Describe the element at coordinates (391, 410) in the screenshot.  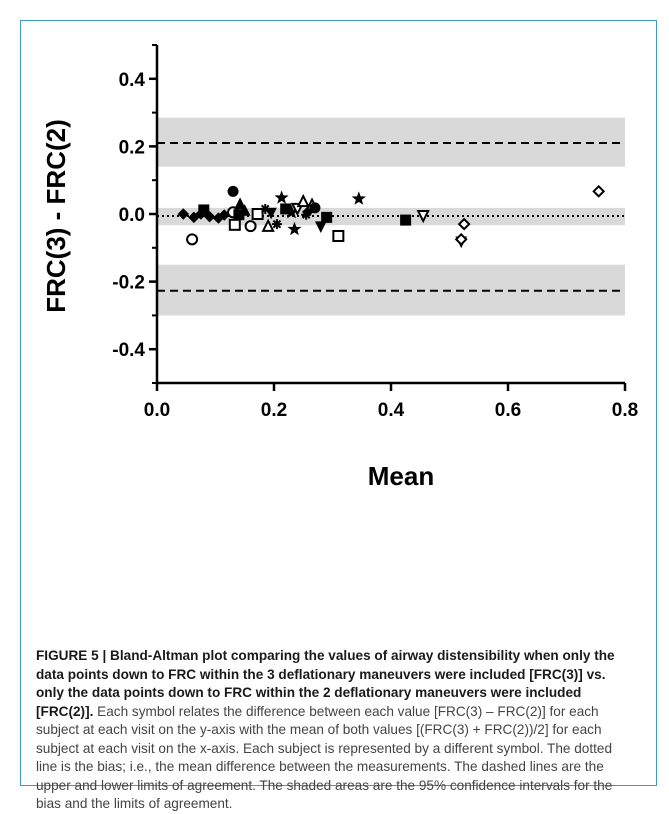
I see `x-tick-label: 0.4` at that location.